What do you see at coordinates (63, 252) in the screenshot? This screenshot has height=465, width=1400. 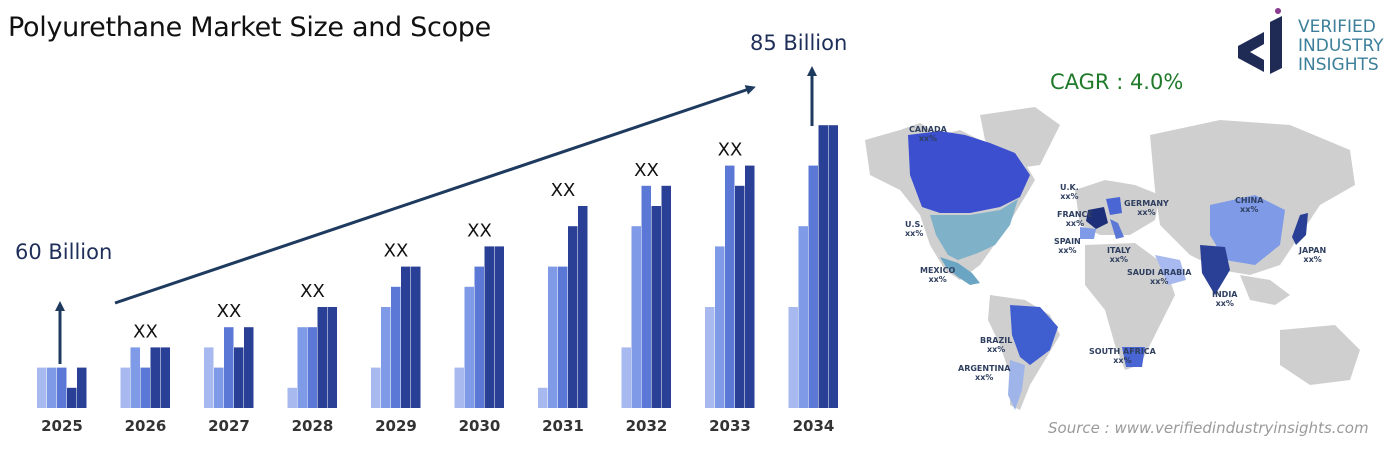 I see `start-value-label: 60 Billion` at bounding box center [63, 252].